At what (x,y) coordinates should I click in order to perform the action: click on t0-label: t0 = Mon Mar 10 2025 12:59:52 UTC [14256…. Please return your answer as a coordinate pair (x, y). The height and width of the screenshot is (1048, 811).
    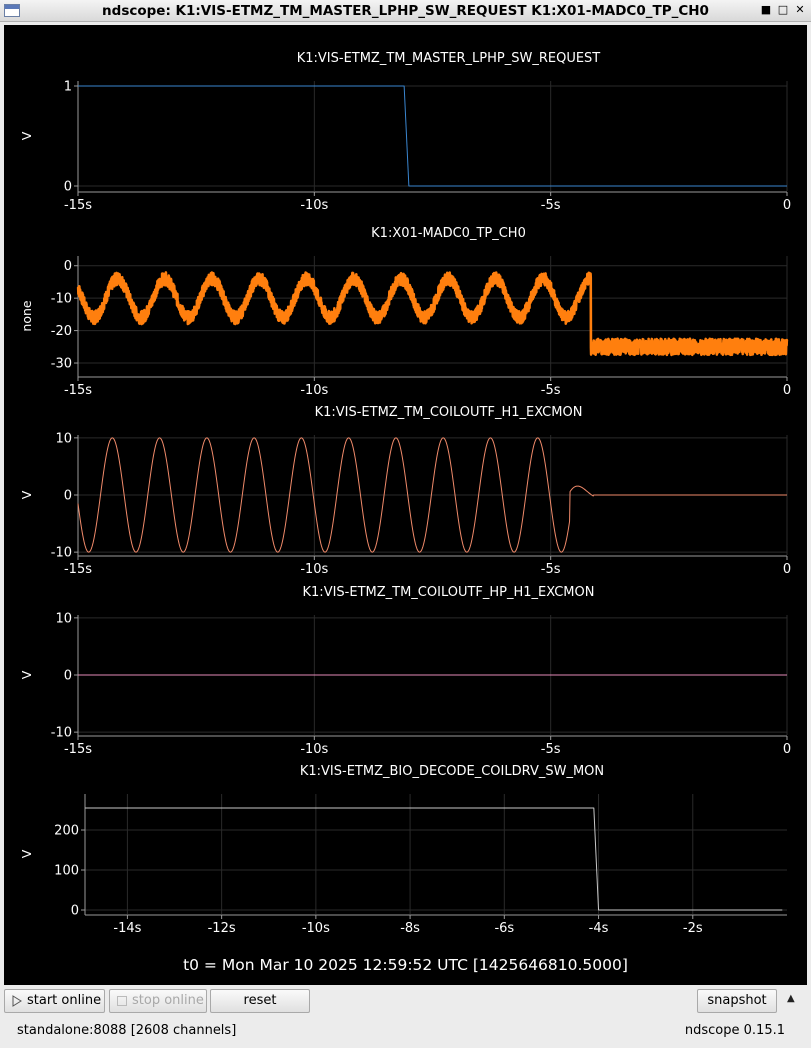
    Looking at the image, I should click on (405, 965).